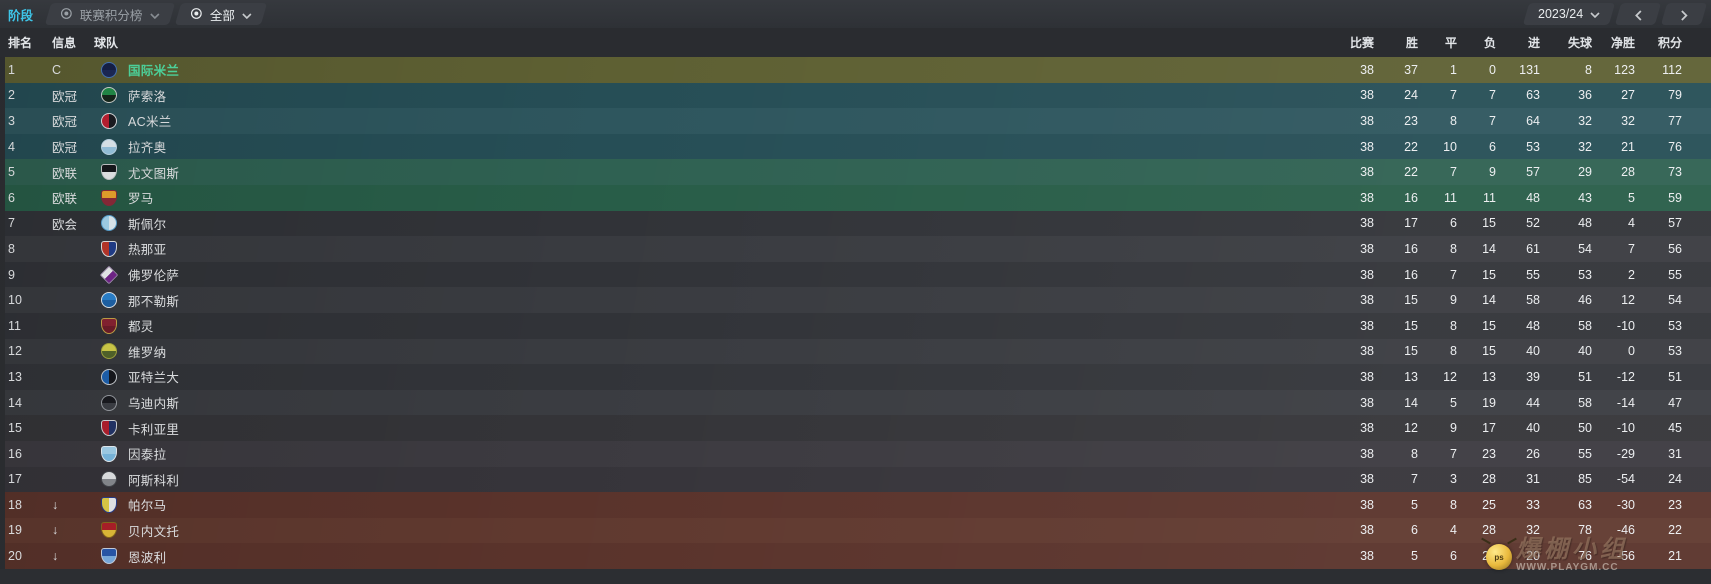 The width and height of the screenshot is (1711, 584). What do you see at coordinates (20, 43) in the screenshot?
I see `column-header-rank: 排名` at bounding box center [20, 43].